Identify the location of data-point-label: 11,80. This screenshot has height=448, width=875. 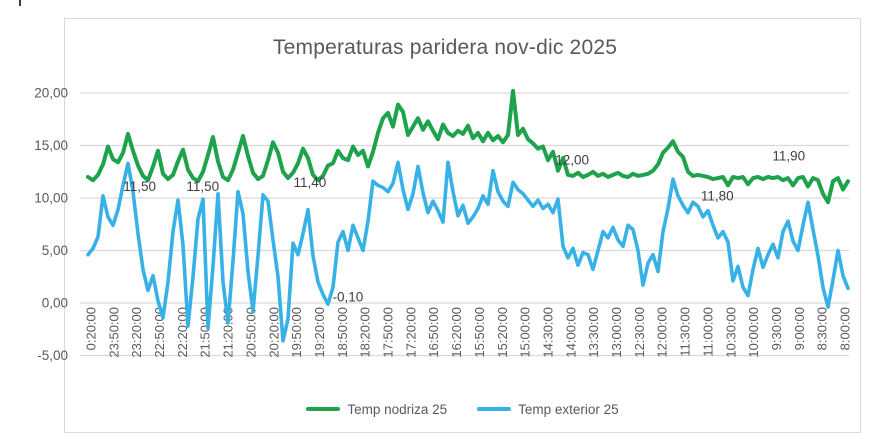
(717, 195).